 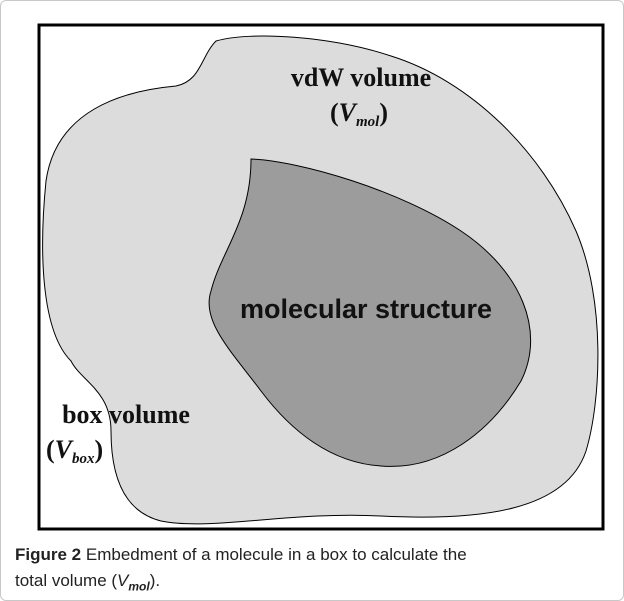 What do you see at coordinates (66, 580) in the screenshot?
I see `caption-text: total volume (` at bounding box center [66, 580].